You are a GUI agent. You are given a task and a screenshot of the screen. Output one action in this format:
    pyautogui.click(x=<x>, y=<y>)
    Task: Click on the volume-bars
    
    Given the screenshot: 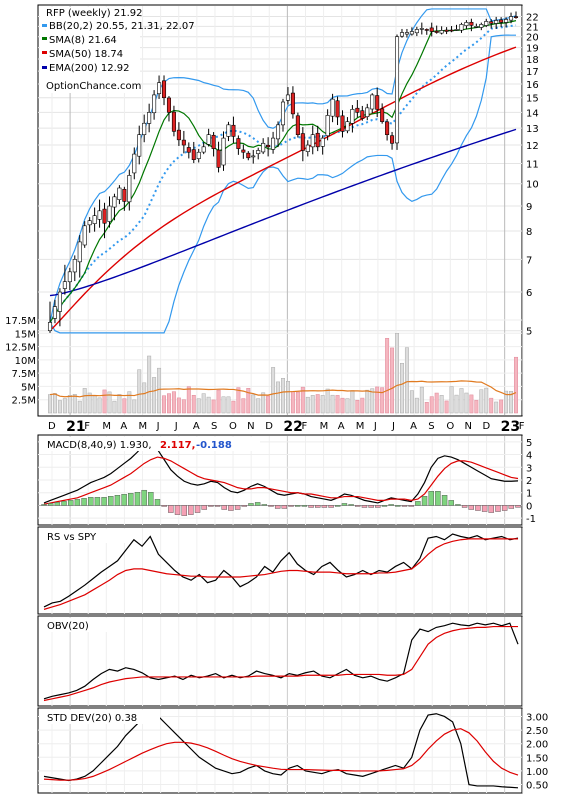 What is the action you would take?
    pyautogui.click(x=283, y=373)
    